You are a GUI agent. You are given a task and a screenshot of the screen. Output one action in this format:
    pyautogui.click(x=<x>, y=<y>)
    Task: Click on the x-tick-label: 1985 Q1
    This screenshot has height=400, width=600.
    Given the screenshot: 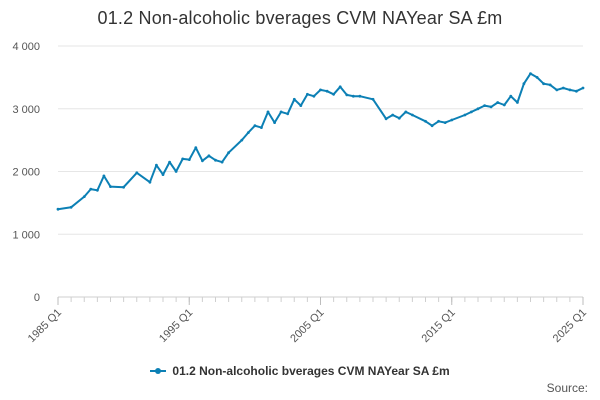 What is the action you would take?
    pyautogui.click(x=45, y=326)
    